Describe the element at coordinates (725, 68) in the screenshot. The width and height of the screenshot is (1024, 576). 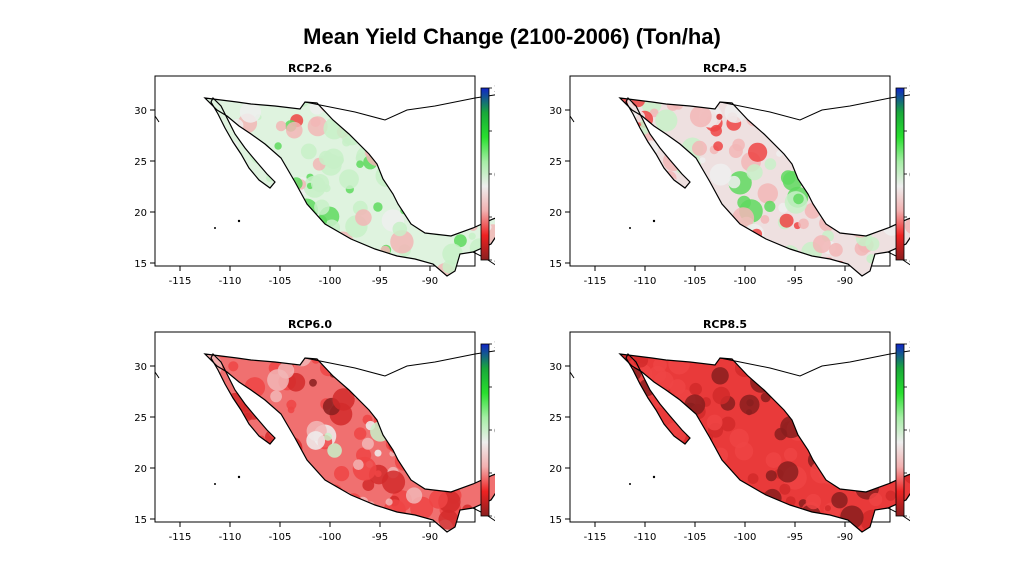
I see `panel-title: RCP4.5` at that location.